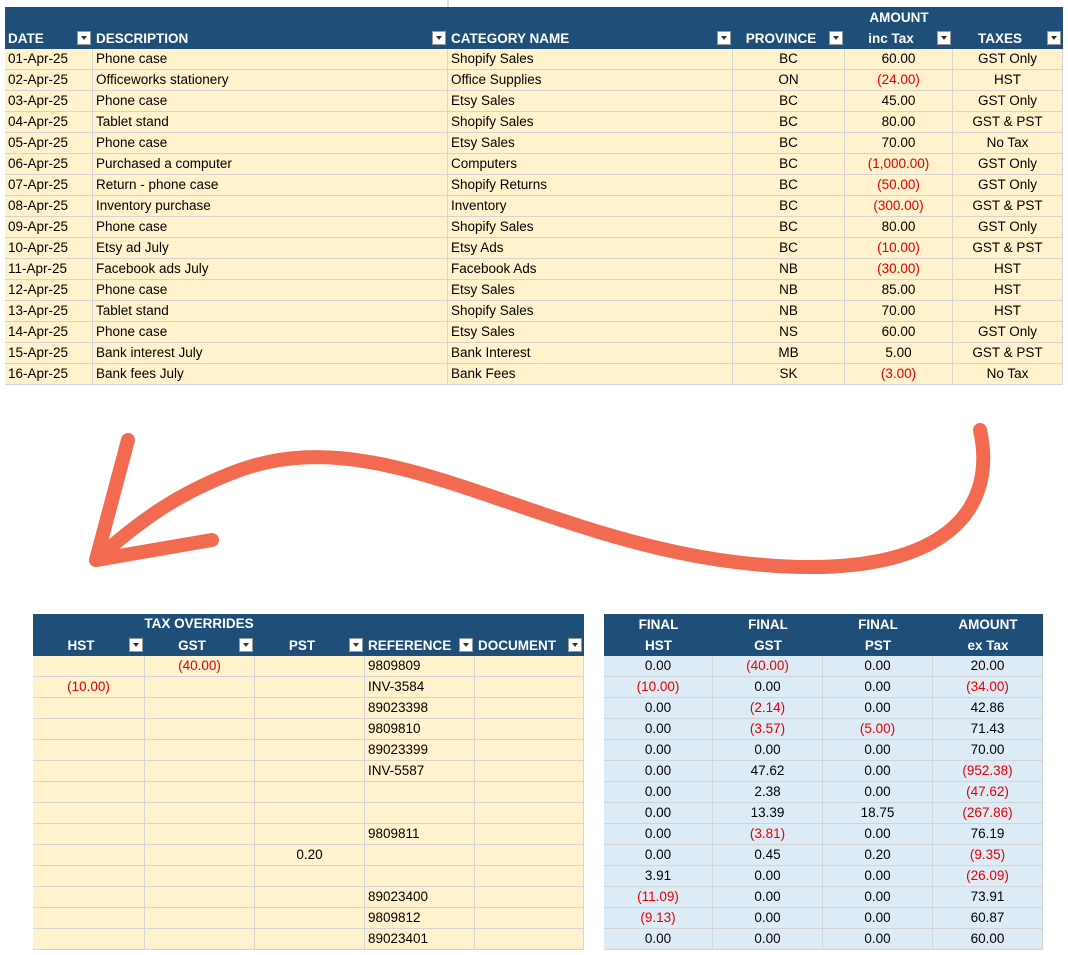 This screenshot has height=955, width=1068. I want to click on table-cell: (9.35), so click(988, 855).